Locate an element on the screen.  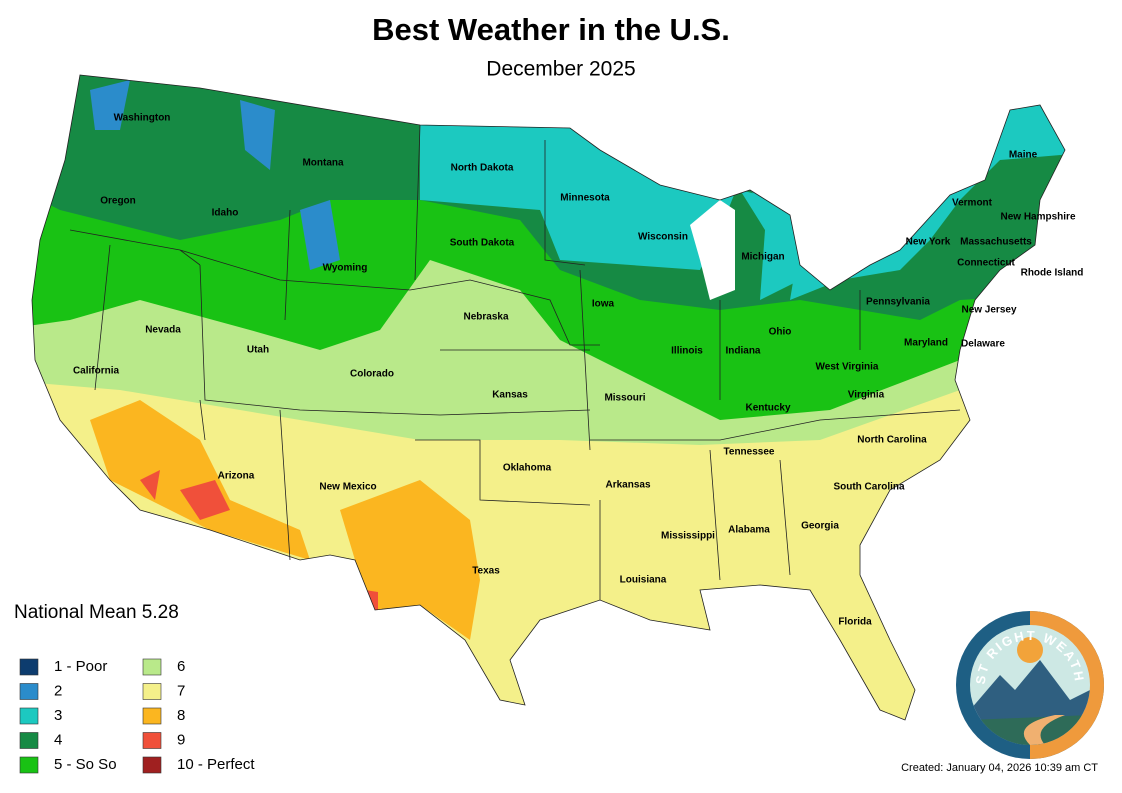
state-label: California is located at coordinates (96, 371).